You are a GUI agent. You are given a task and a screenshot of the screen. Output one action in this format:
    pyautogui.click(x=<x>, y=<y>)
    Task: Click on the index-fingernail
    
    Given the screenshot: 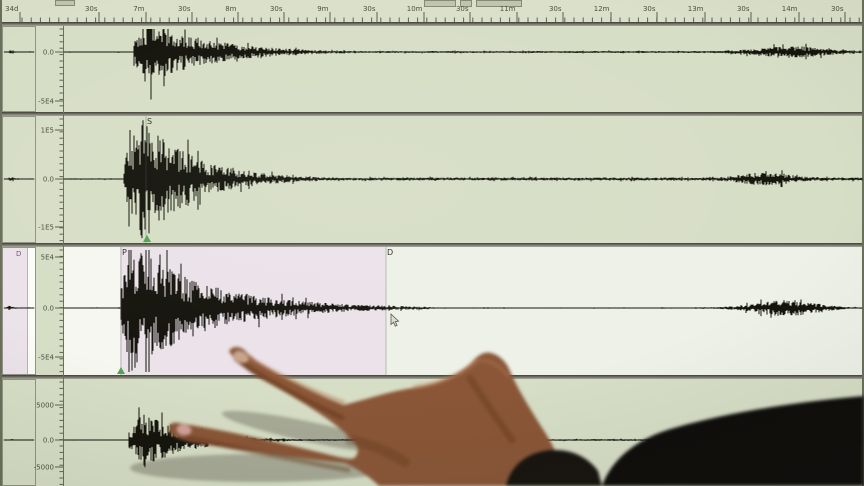 What is the action you would take?
    pyautogui.click(x=241, y=357)
    